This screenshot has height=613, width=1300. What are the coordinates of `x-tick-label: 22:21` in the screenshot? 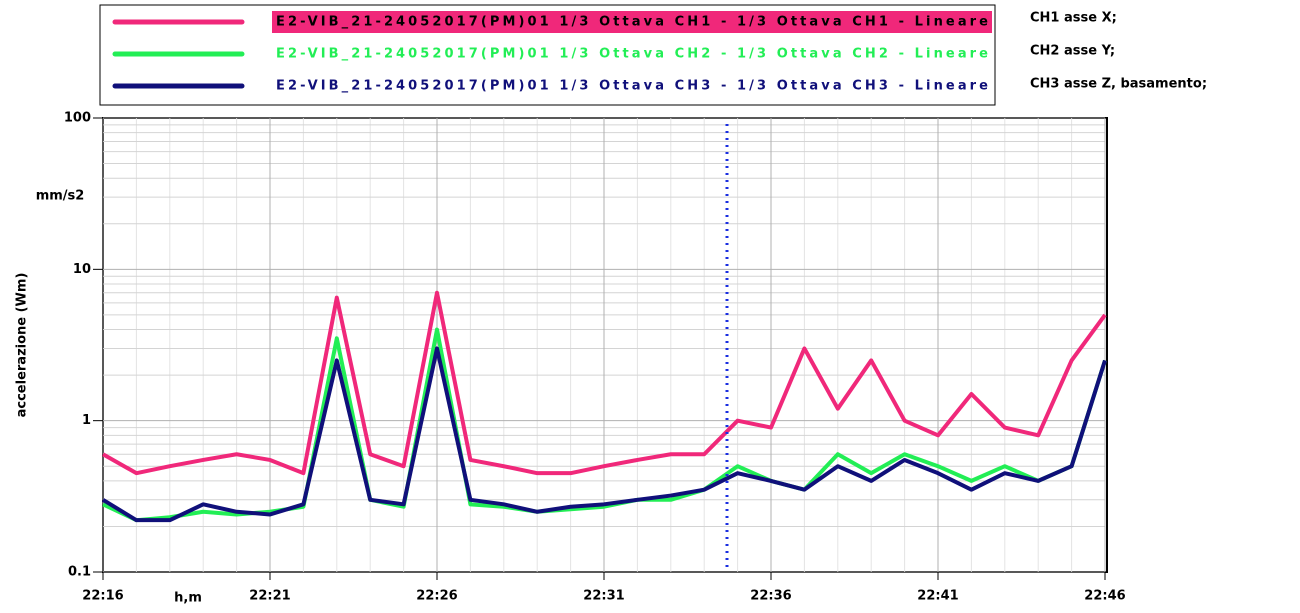 It's located at (269, 596).